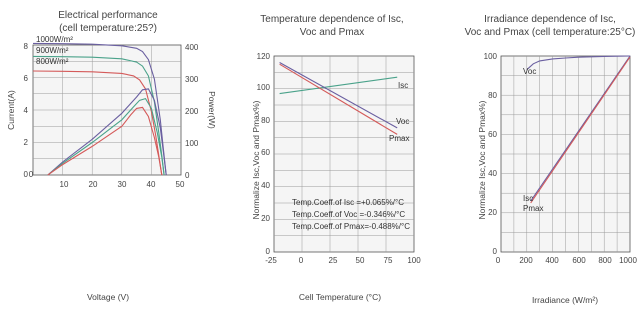 The height and width of the screenshot is (320, 643). What do you see at coordinates (348, 214) in the screenshot?
I see `chart2-annotation-voc: Temp.Coeff.of Voc =-0.346%/°C` at bounding box center [348, 214].